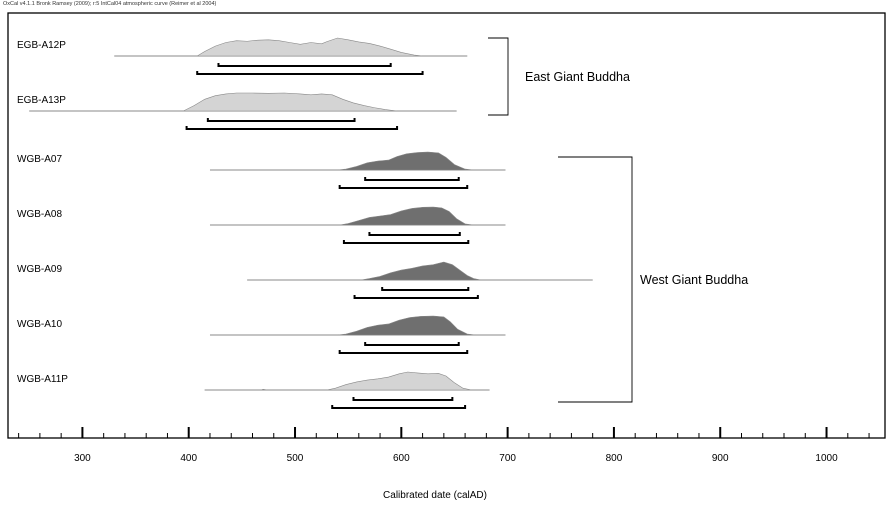 This screenshot has height=510, width=888. I want to click on x-tick-label: 800, so click(614, 458).